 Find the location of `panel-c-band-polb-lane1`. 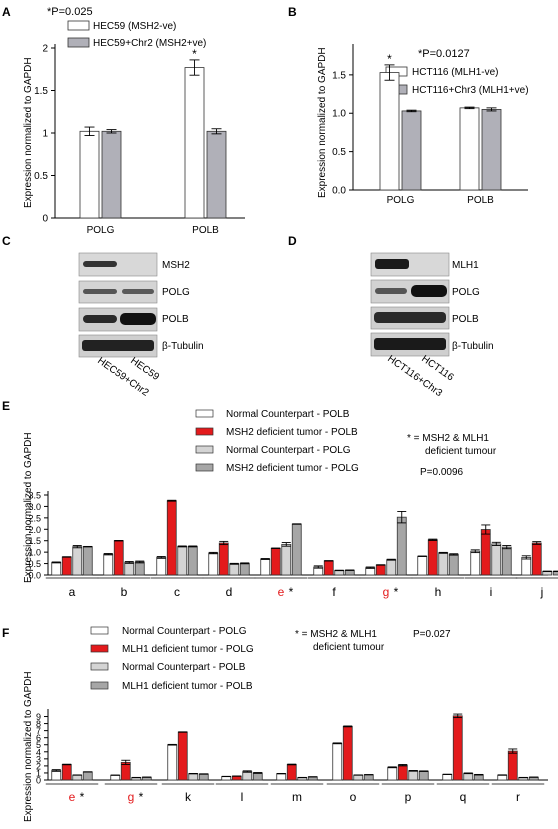

panel-c-band-polb-lane1 is located at coordinates (100, 319).